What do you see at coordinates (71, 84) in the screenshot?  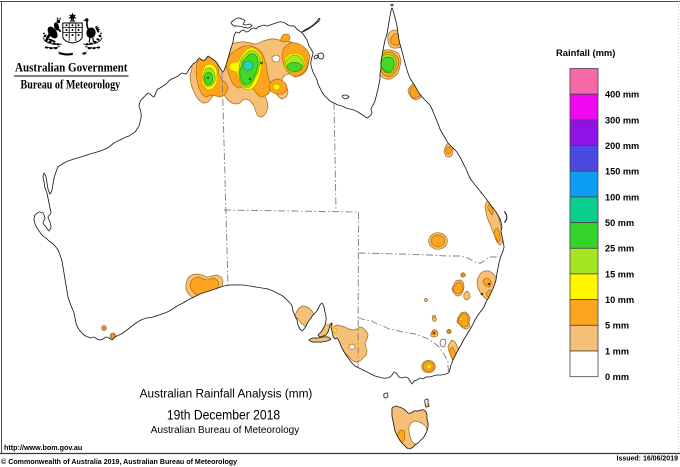 I see `svg-text: Bureau of Meteorology` at bounding box center [71, 84].